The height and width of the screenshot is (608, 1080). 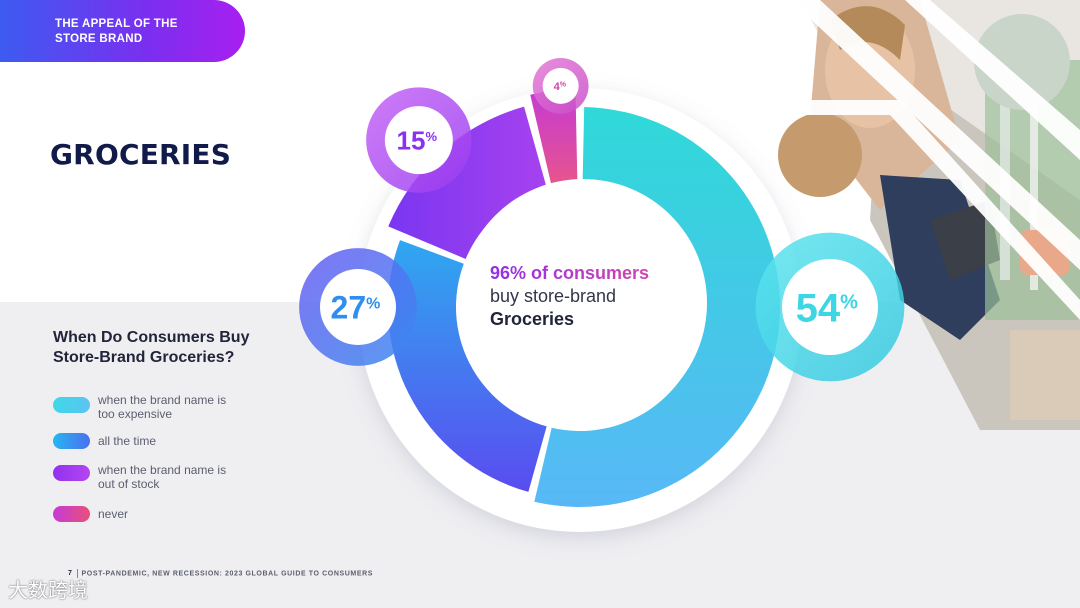 I want to click on value-bubble-out-of-stock: 15%, so click(x=419, y=140).